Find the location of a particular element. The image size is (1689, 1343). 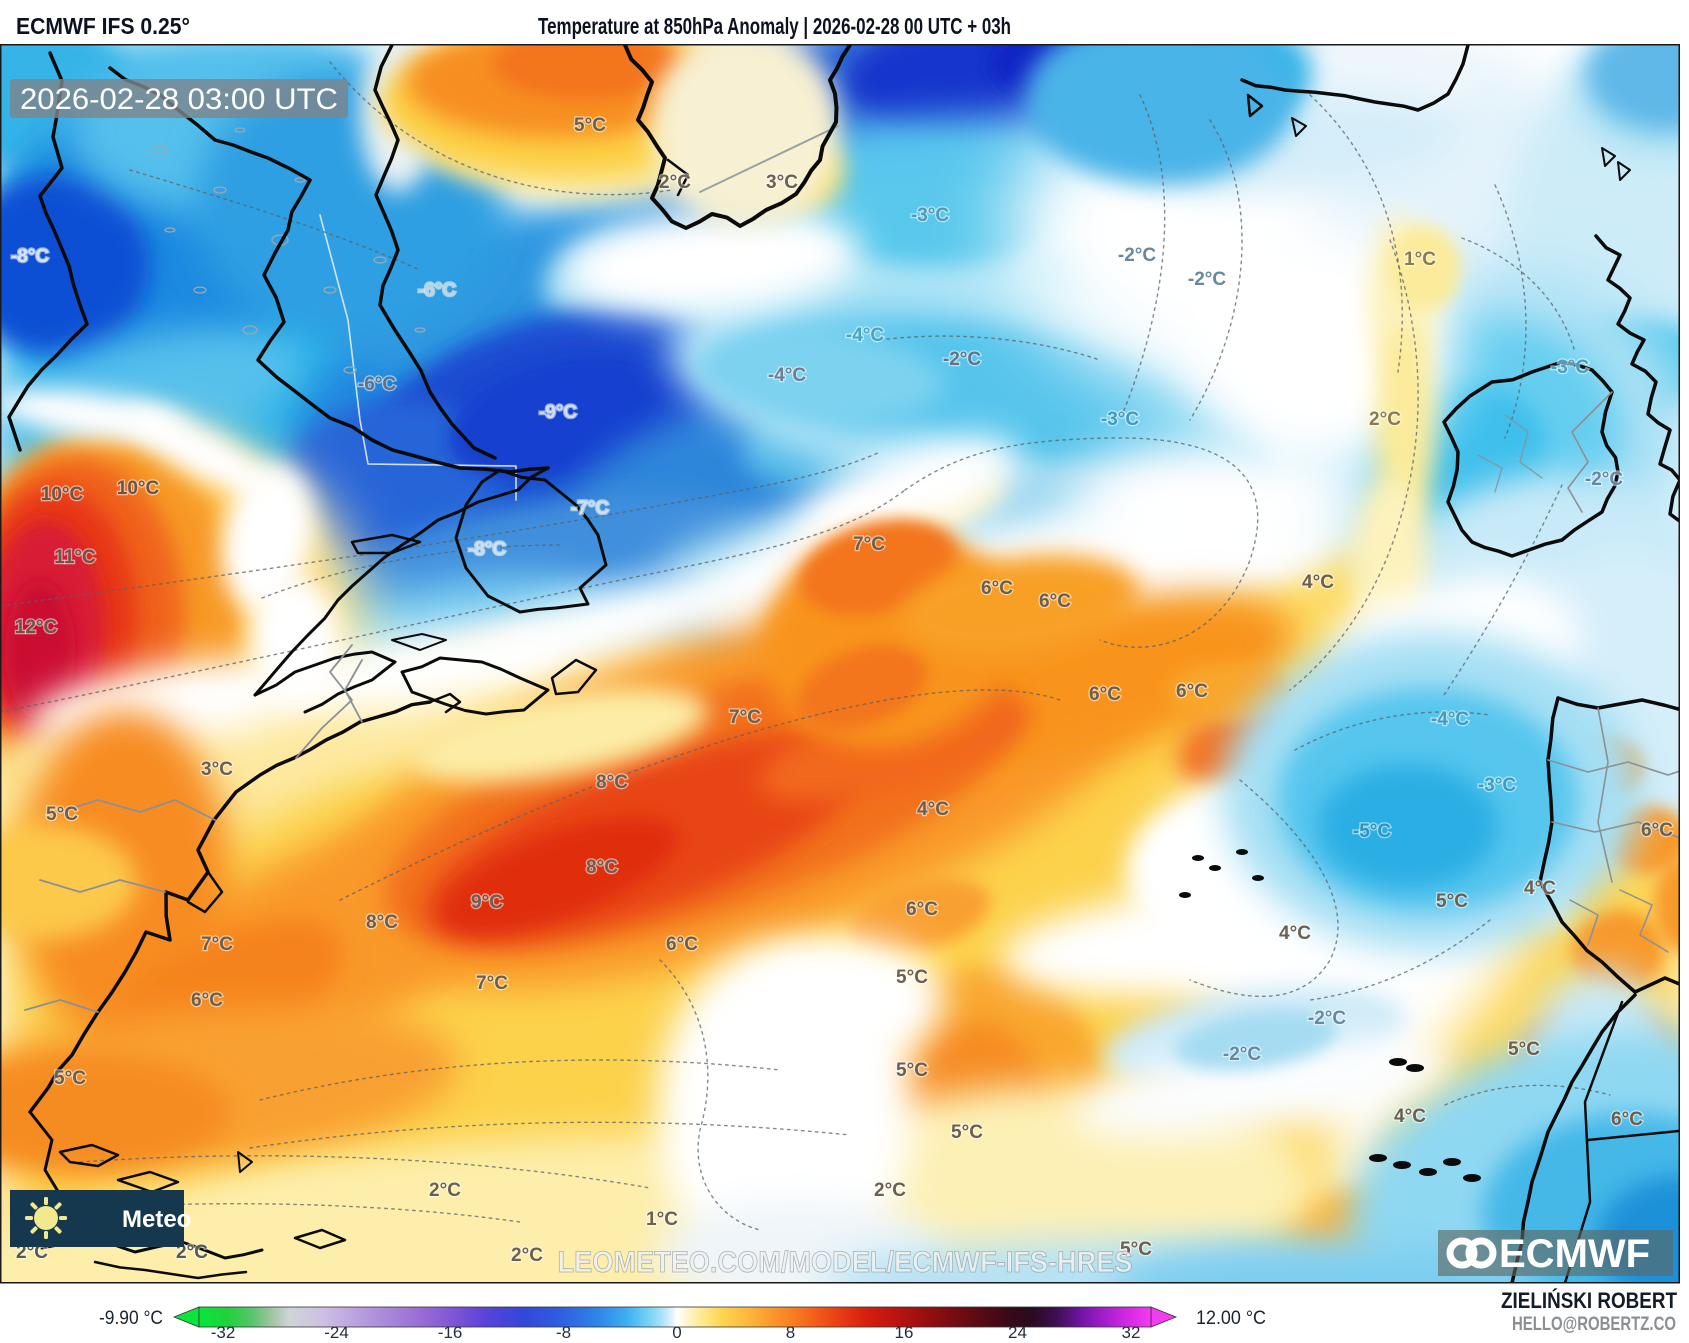

svg-text: -9°C is located at coordinates (558, 412).